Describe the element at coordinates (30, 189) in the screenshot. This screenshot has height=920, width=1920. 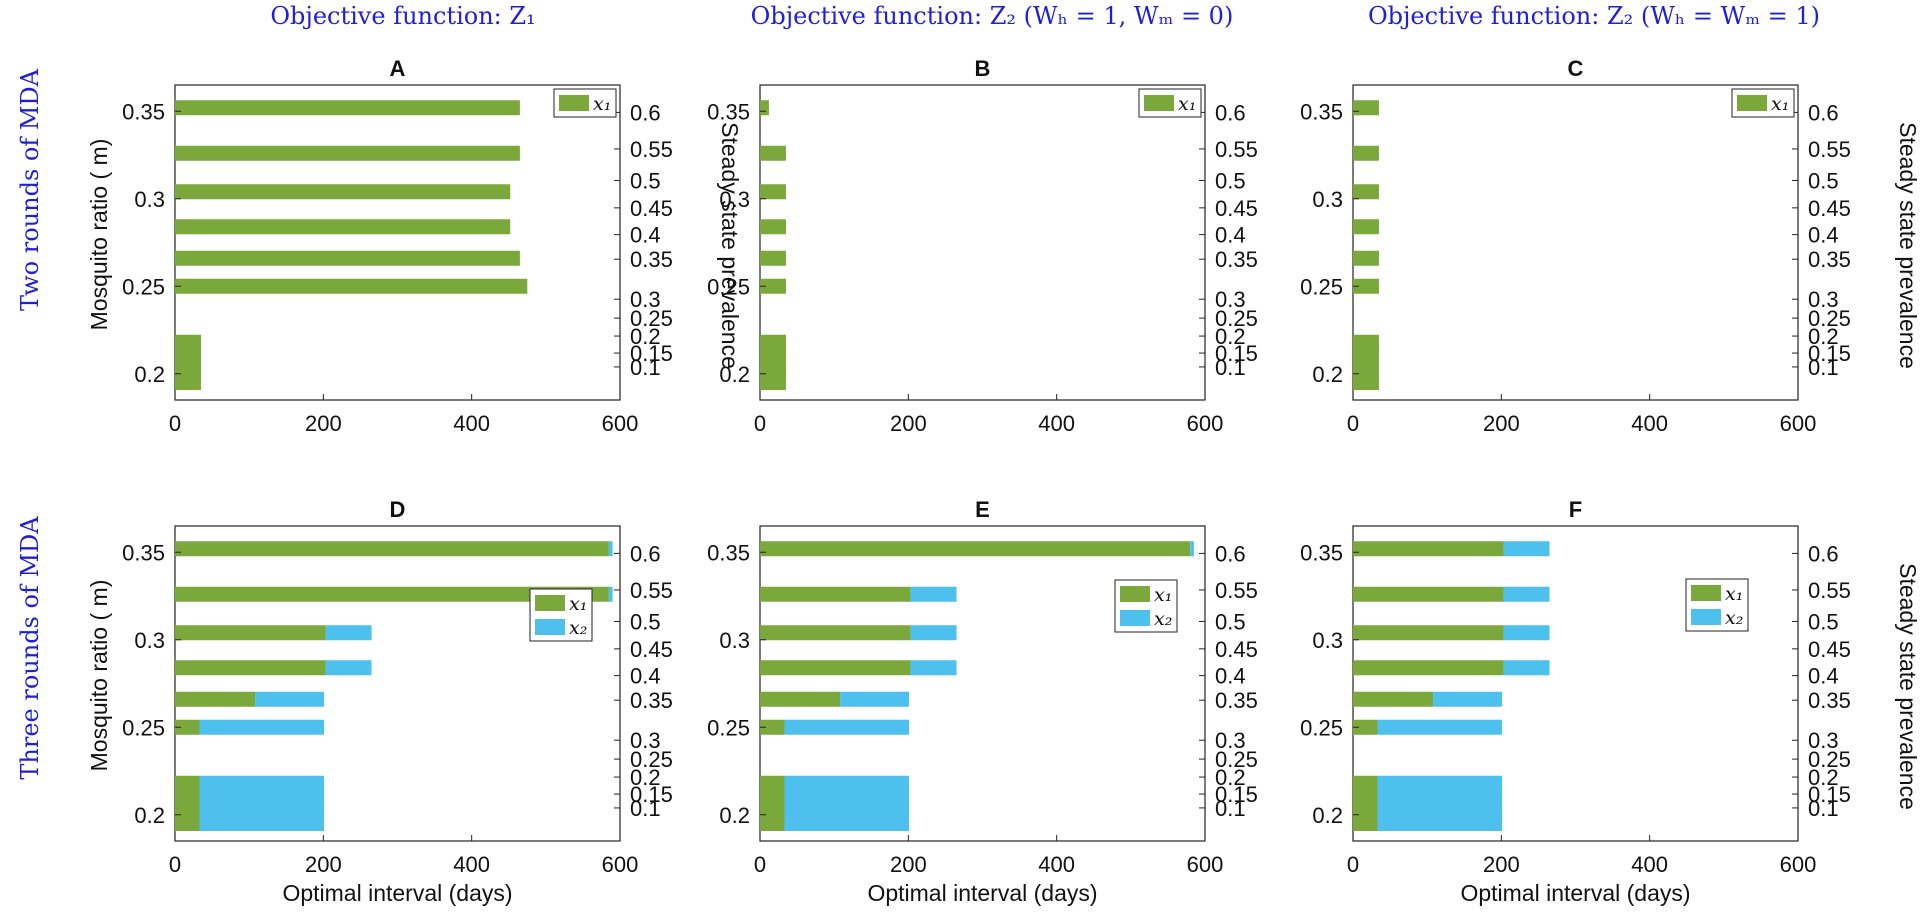
I see `row-heading-1: Two rounds of MDA` at that location.